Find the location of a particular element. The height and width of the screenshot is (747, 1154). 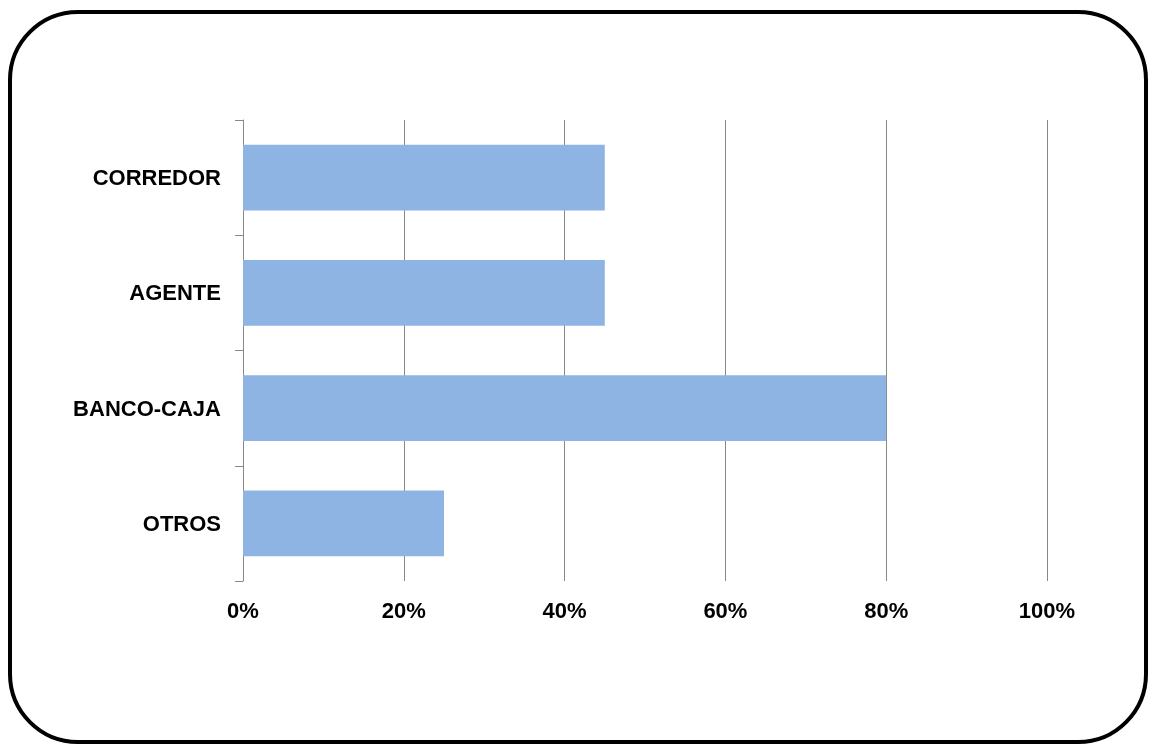

x-tick-label: 100% is located at coordinates (1047, 610).